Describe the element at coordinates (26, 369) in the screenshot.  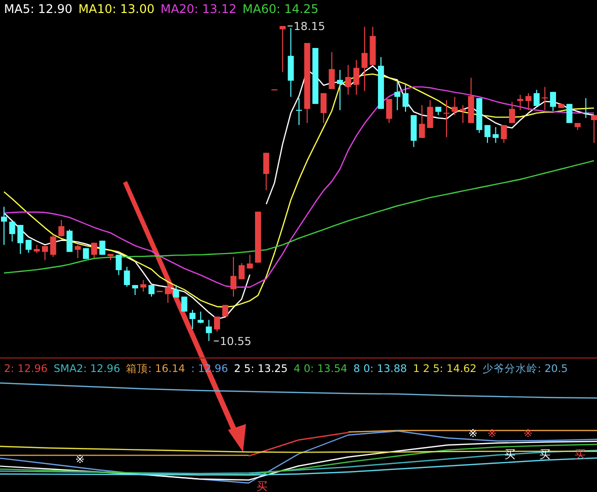
I see `text: 2: 12.96` at that location.